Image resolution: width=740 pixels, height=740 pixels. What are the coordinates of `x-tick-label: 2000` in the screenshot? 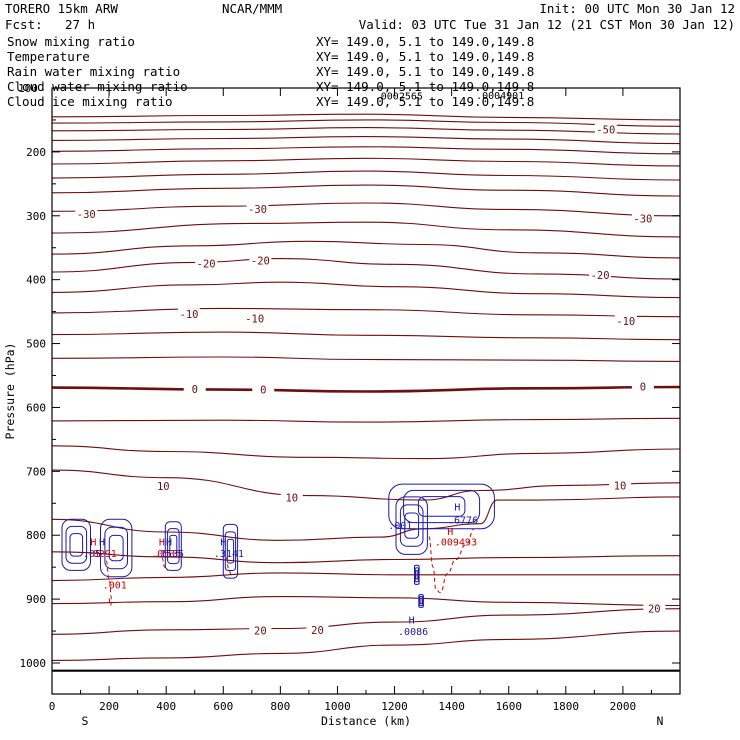 It's located at (623, 706).